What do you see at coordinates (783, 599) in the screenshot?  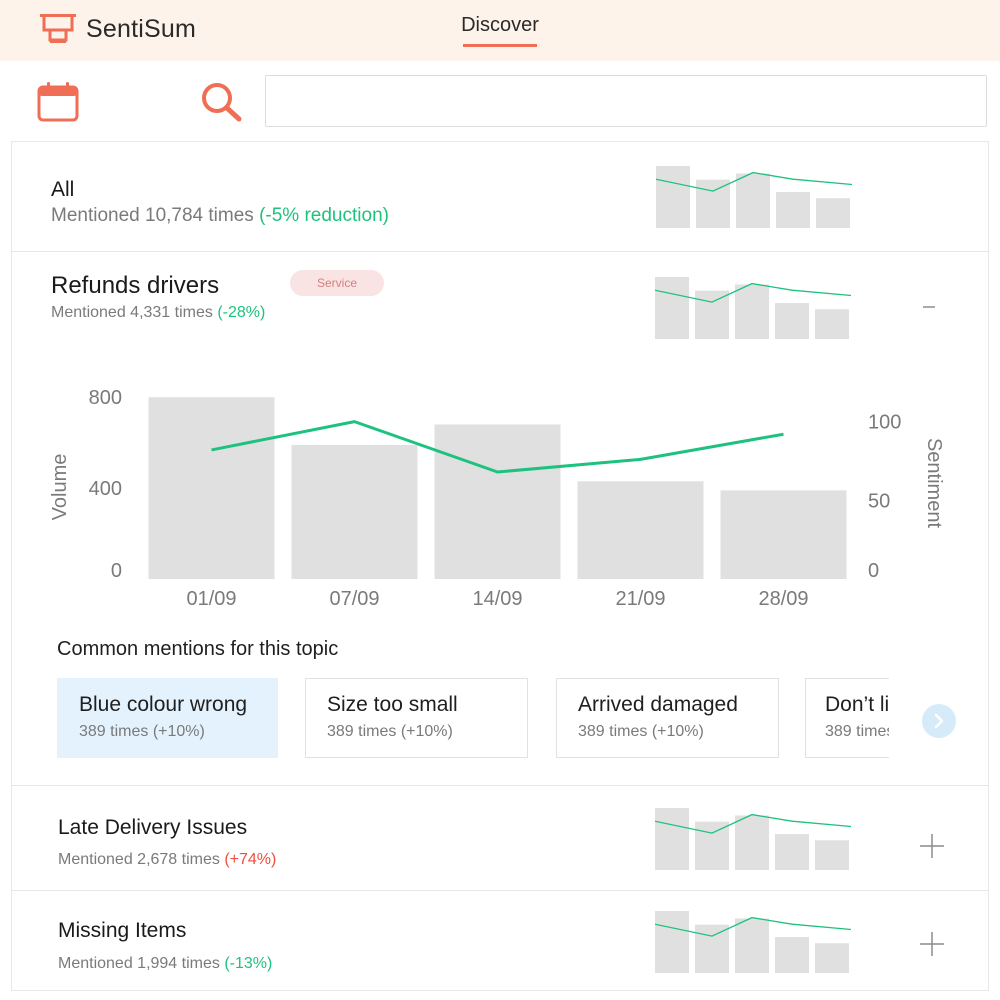 I see `x-tick-label: 28/09` at bounding box center [783, 599].